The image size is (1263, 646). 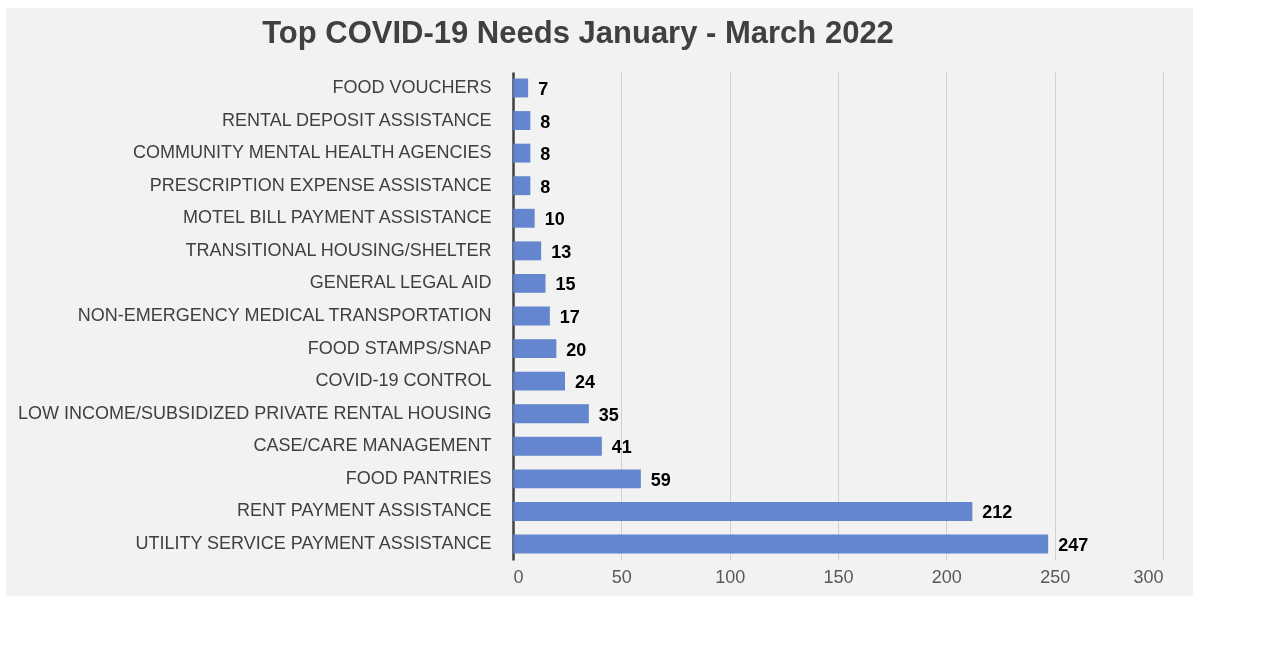 I want to click on data-label: 247, so click(x=1073, y=545).